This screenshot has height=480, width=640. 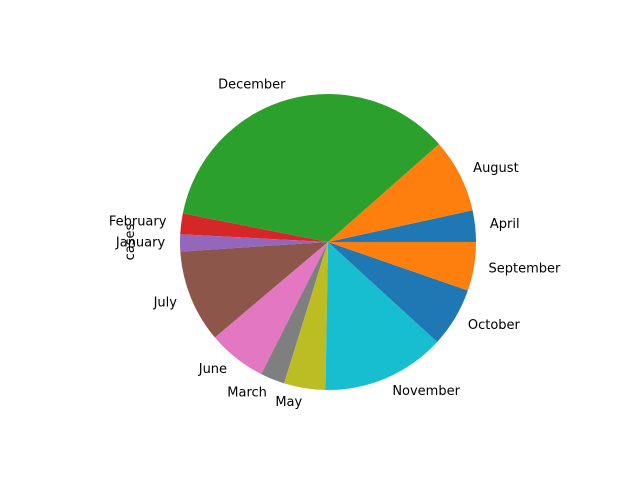 I want to click on pie-label-august: August, so click(x=496, y=168).